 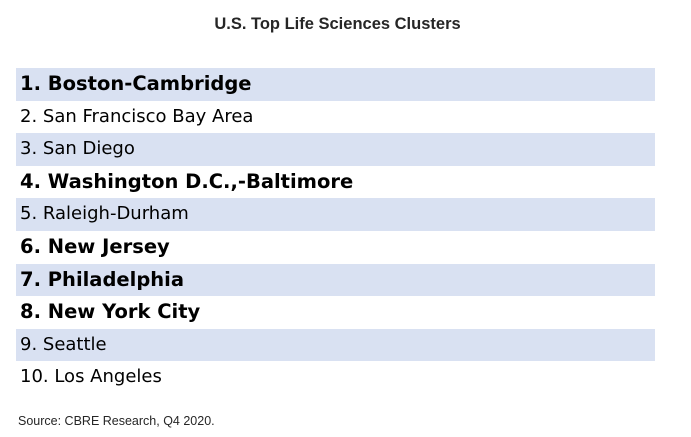 What do you see at coordinates (335, 280) in the screenshot?
I see `list-item: 7. Philadelphia` at bounding box center [335, 280].